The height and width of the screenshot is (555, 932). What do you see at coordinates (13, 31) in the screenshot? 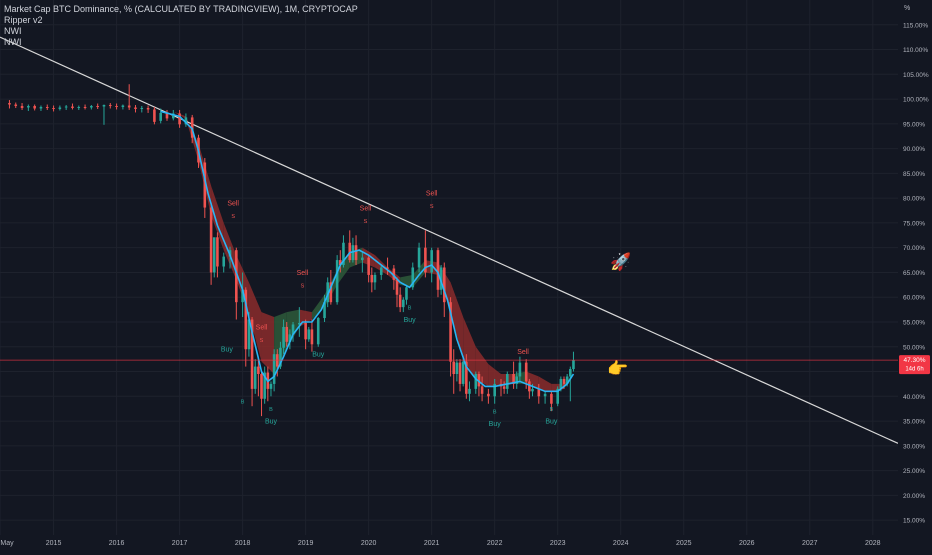
I see `indicator-nwi-1: NWI` at bounding box center [13, 31].